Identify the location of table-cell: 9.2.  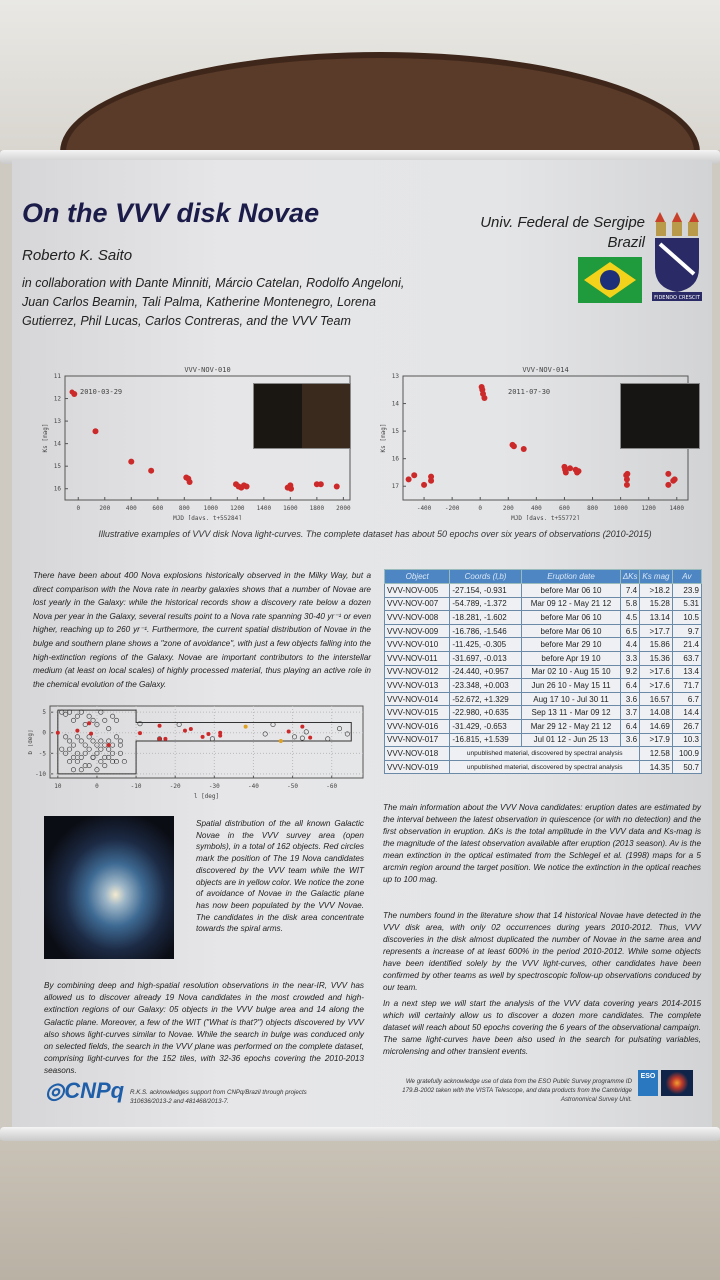
(630, 672).